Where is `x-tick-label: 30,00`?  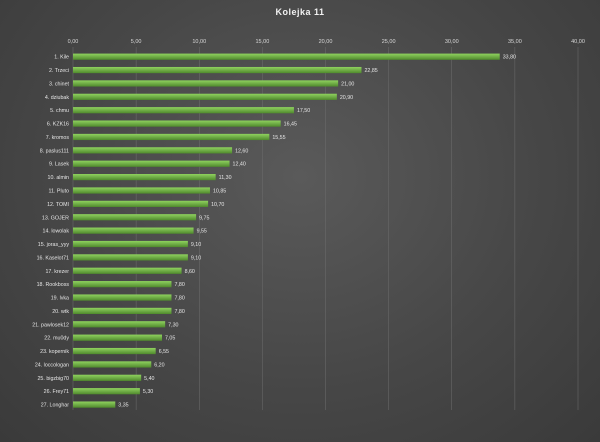
x-tick-label: 30,00 is located at coordinates (452, 42).